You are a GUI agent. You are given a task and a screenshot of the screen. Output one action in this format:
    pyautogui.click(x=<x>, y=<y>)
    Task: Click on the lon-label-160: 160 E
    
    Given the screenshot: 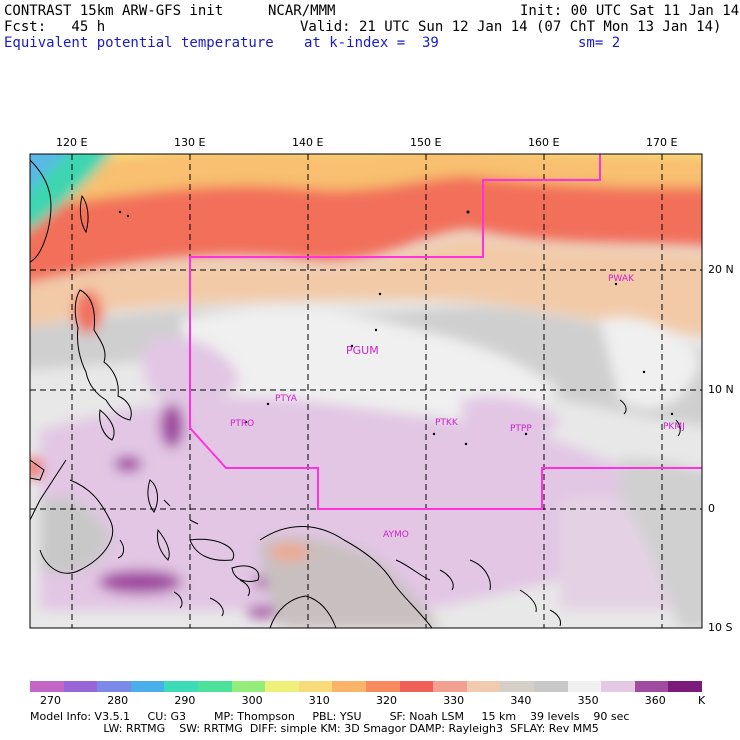 What is the action you would take?
    pyautogui.click(x=544, y=142)
    